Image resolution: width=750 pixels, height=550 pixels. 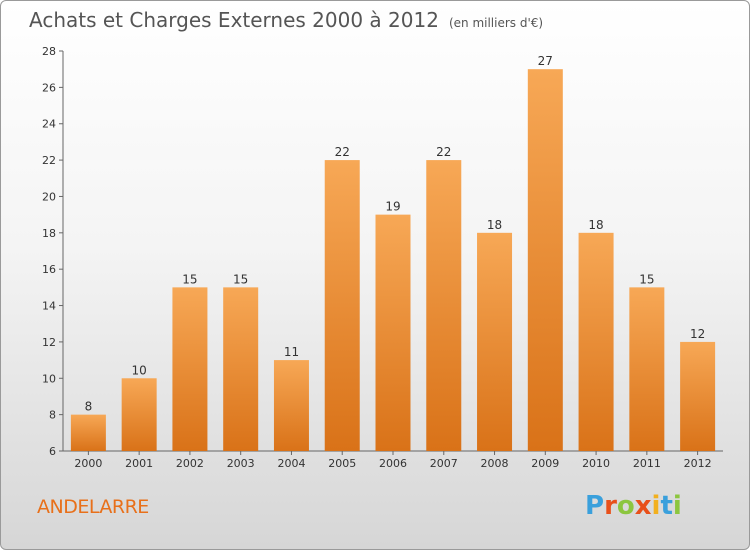 What do you see at coordinates (89, 407) in the screenshot?
I see `data-label: 8` at bounding box center [89, 407].